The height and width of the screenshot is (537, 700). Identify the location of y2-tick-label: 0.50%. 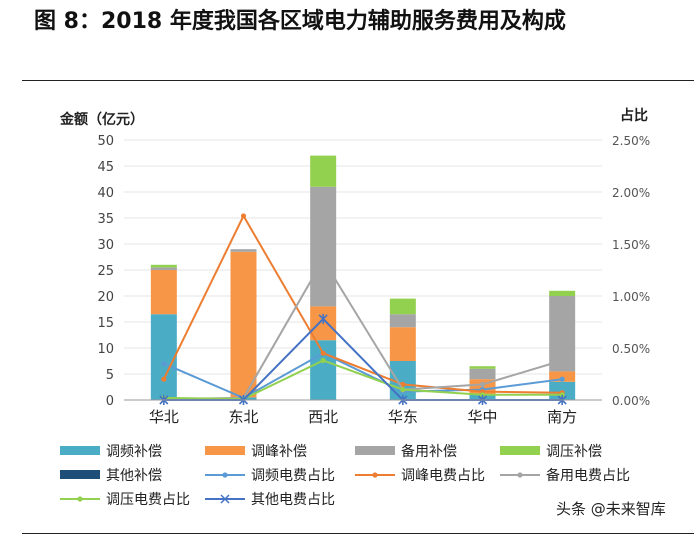
(631, 349).